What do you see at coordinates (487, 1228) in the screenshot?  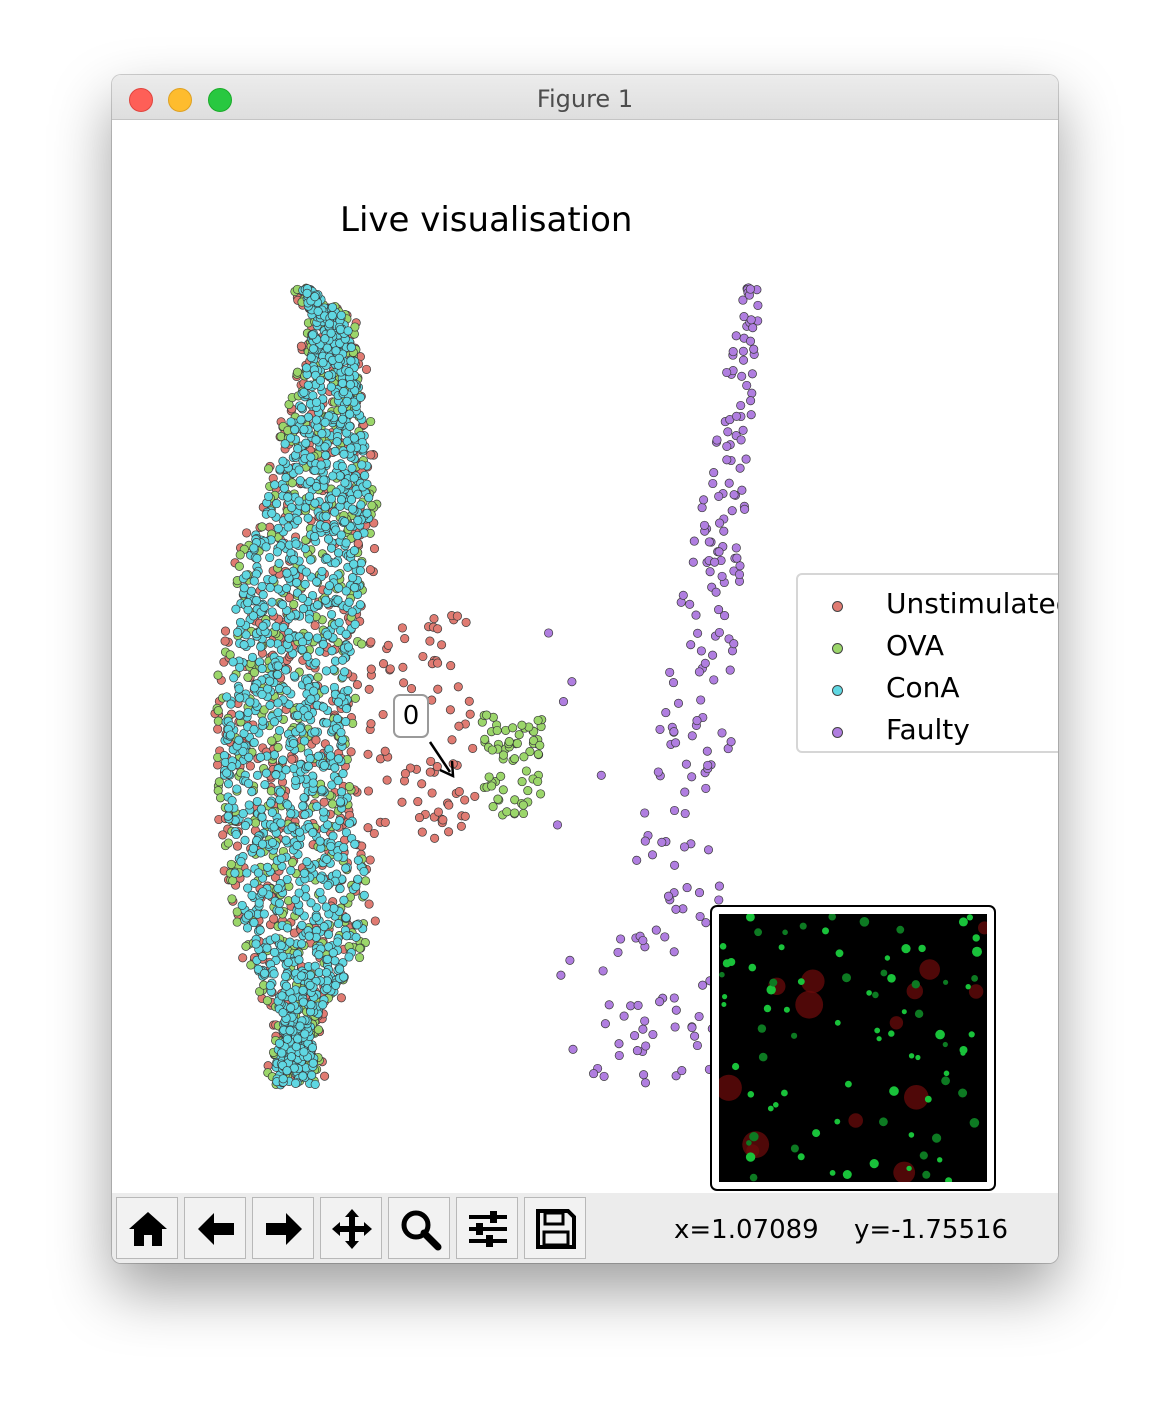 I see `configure-subplots-button` at bounding box center [487, 1228].